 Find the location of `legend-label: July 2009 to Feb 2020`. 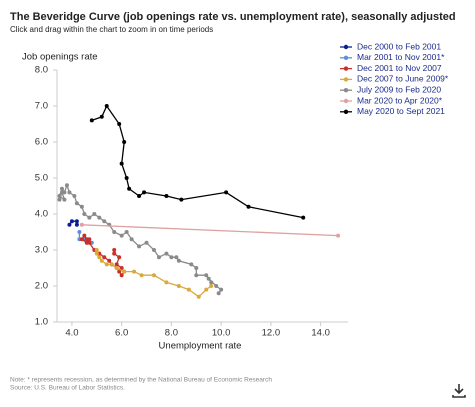

legend-label: July 2009 to Feb 2020 is located at coordinates (399, 89).